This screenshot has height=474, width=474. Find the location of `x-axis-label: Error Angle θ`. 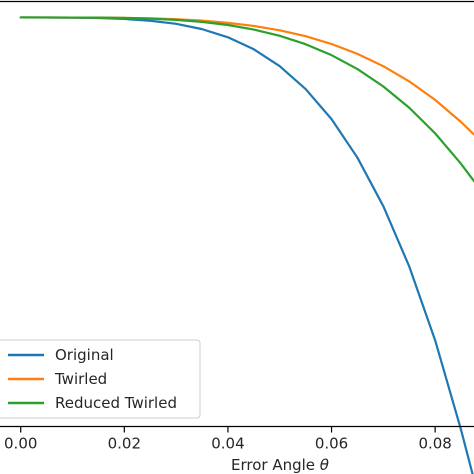

x-axis-label: Error Angle θ is located at coordinates (280, 465).